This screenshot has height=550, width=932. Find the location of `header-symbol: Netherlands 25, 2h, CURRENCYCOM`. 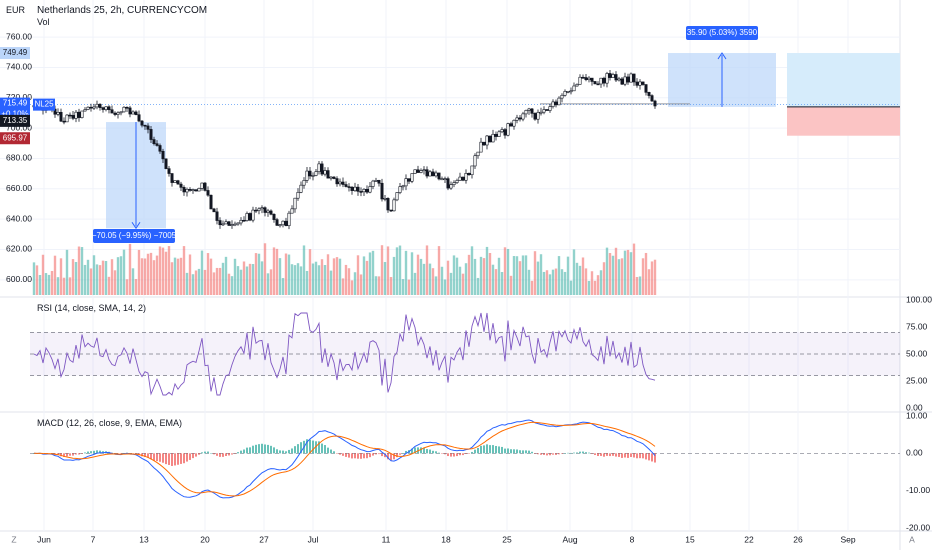

header-symbol: Netherlands 25, 2h, CURRENCYCOM is located at coordinates (122, 10).